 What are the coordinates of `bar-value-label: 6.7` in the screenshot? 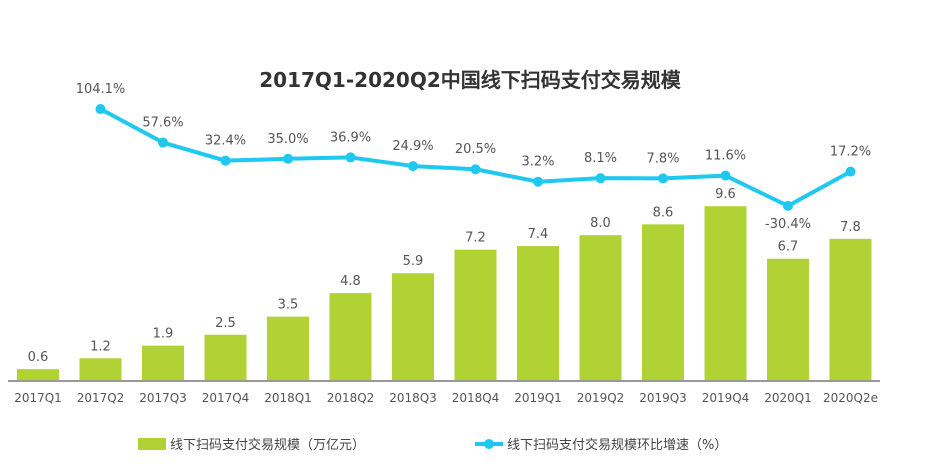 It's located at (788, 247).